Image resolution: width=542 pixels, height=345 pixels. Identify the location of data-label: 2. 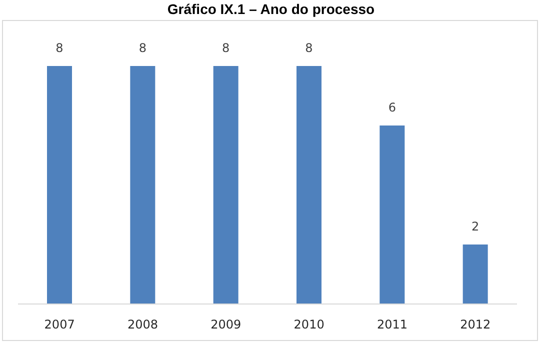
(476, 227).